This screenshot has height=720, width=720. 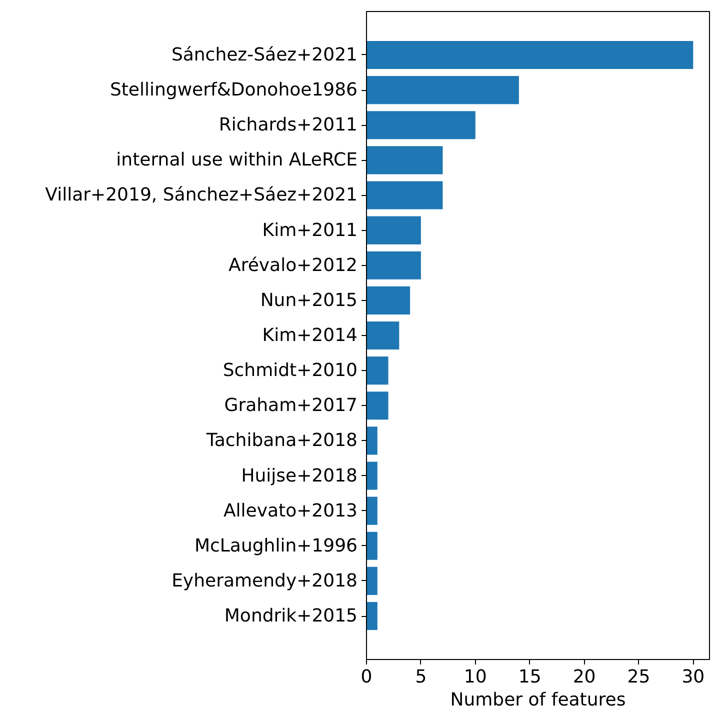 I want to click on x-tick-label: 15, so click(x=530, y=677).